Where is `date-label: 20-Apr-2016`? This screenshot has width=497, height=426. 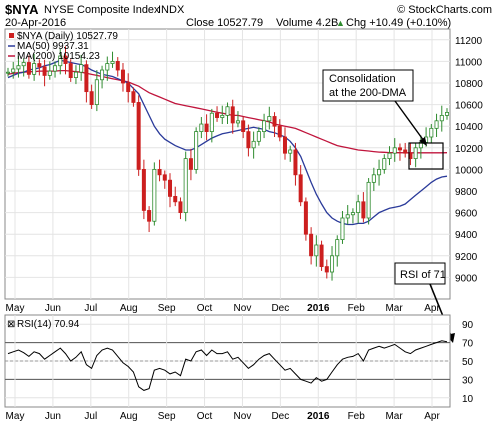
date-label: 20-Apr-2016 is located at coordinates (35, 23).